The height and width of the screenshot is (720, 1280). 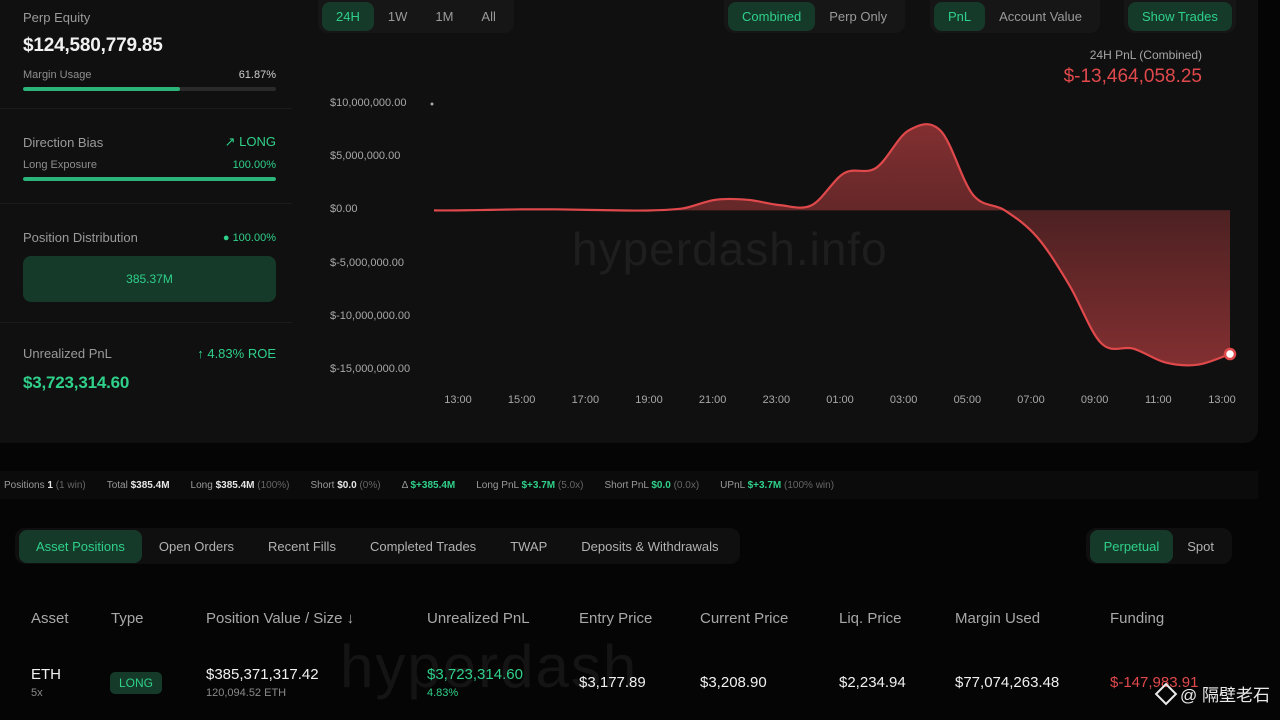 What do you see at coordinates (858, 16) in the screenshot?
I see `view-tab-perp-only: Perp Only` at bounding box center [858, 16].